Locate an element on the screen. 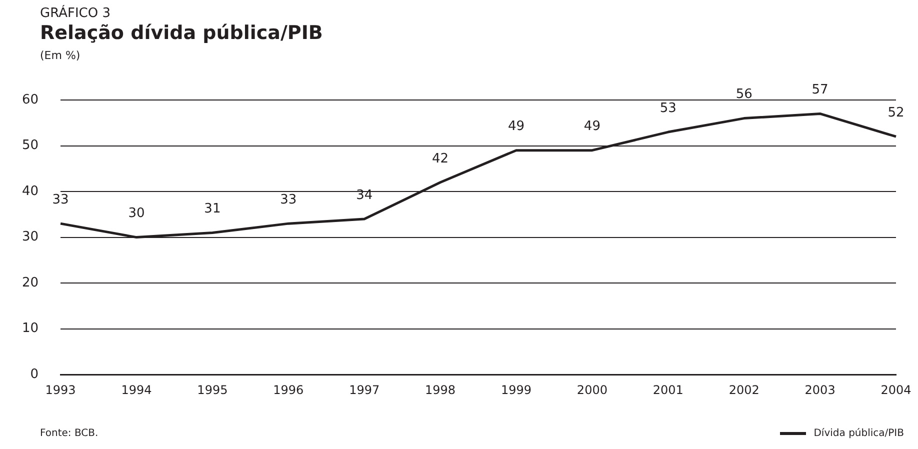 The image size is (918, 449). x-tick-label: 1997 is located at coordinates (364, 389).